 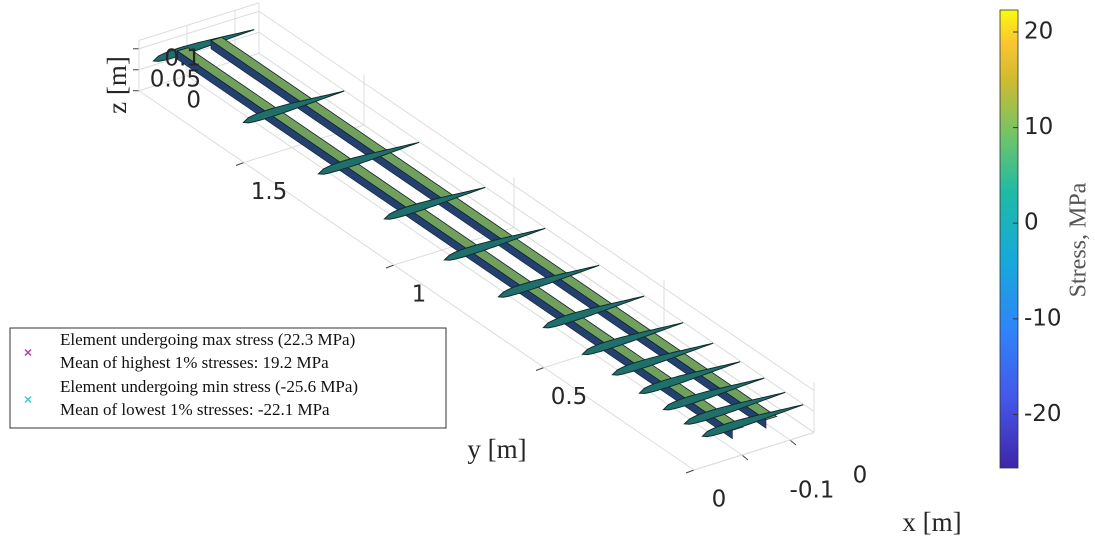 I want to click on colorbar-tick-label: 10, so click(x=1038, y=127).